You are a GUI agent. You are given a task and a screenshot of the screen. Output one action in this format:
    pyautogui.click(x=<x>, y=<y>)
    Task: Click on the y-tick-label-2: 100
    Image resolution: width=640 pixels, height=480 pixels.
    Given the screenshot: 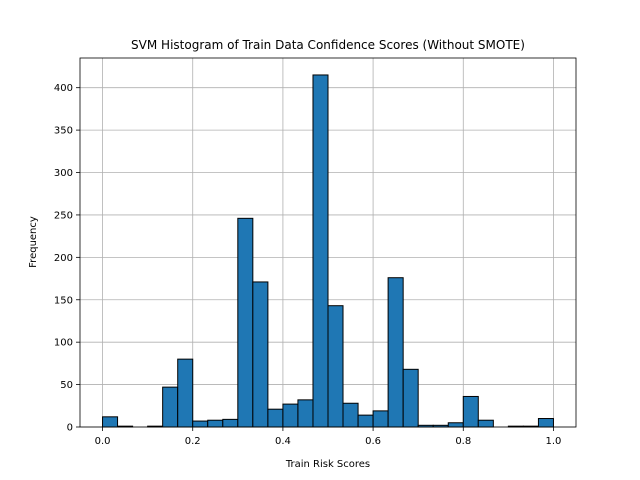 What is the action you would take?
    pyautogui.click(x=63, y=343)
    